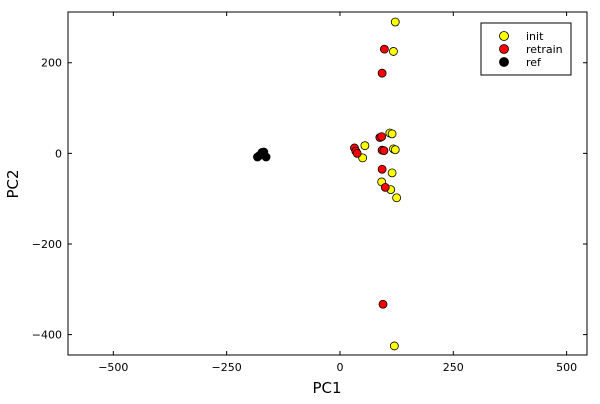 This screenshot has height=404, width=600. What do you see at coordinates (453, 367) in the screenshot?
I see `x-tick-label: 250` at bounding box center [453, 367].